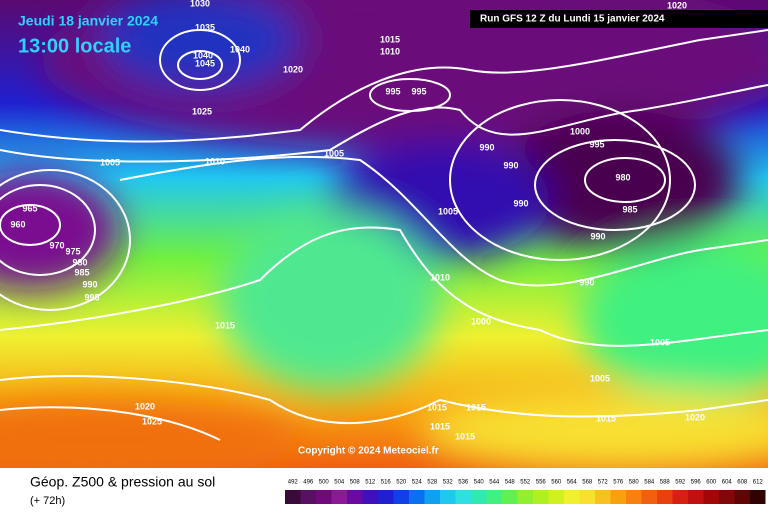 This screenshot has width=768, height=512. What do you see at coordinates (205, 63) in the screenshot?
I see `isobar-label: 1045` at bounding box center [205, 63].